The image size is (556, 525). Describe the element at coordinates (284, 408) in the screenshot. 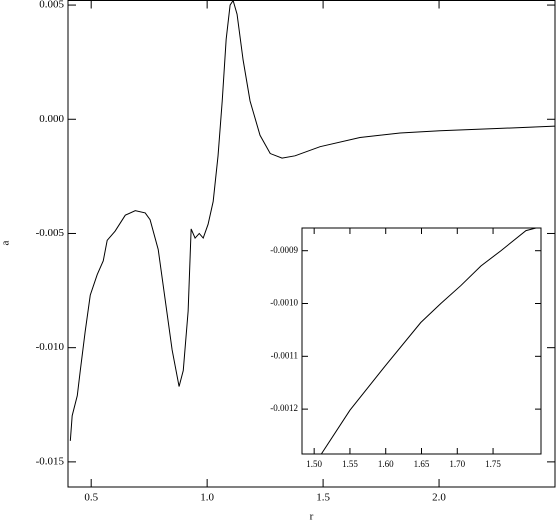

I see `y-tick-label: -0.0012` at that location.